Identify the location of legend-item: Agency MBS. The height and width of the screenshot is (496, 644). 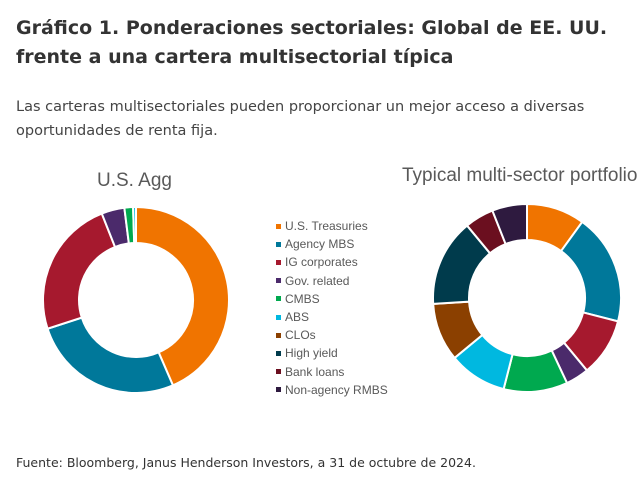
(332, 244).